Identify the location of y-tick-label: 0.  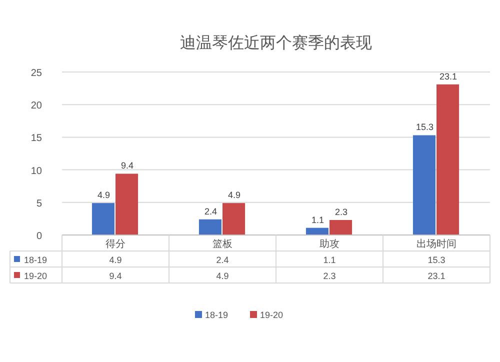
(39, 236).